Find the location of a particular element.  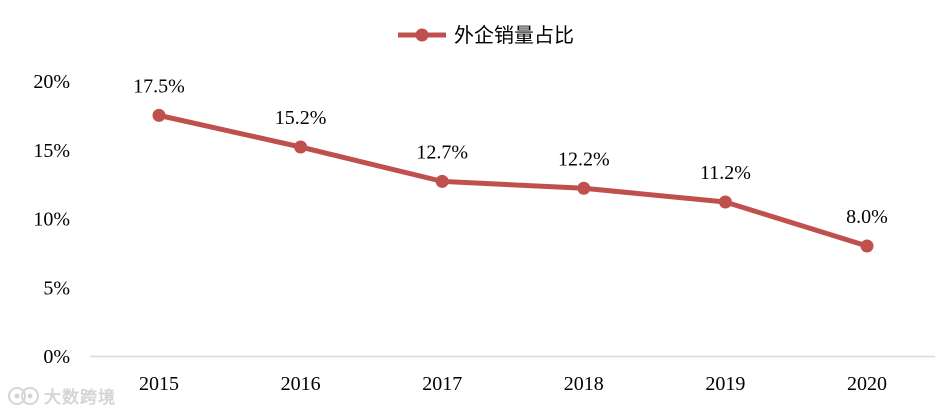

data-label: 15.2% is located at coordinates (301, 118).